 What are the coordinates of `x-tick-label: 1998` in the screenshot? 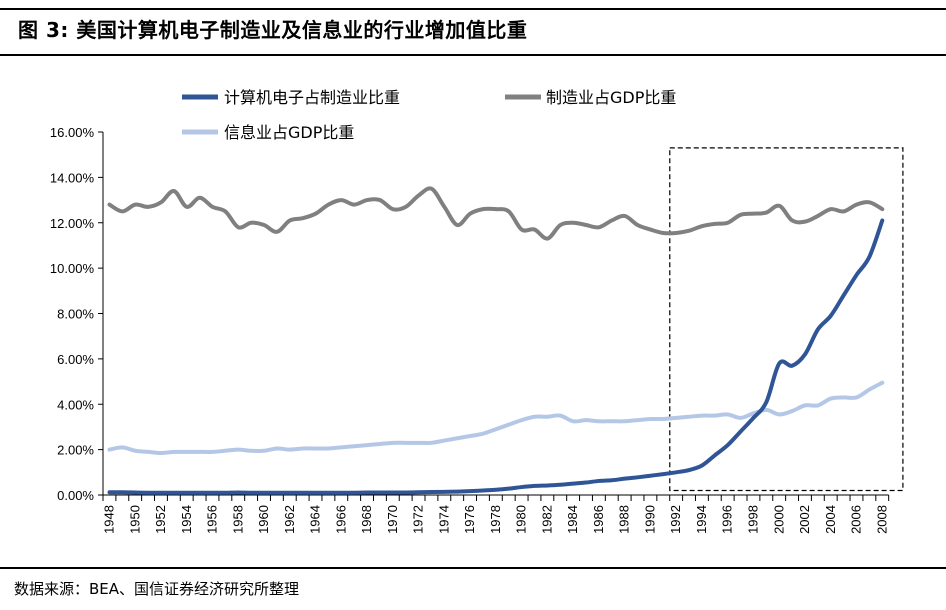 It's located at (753, 519).